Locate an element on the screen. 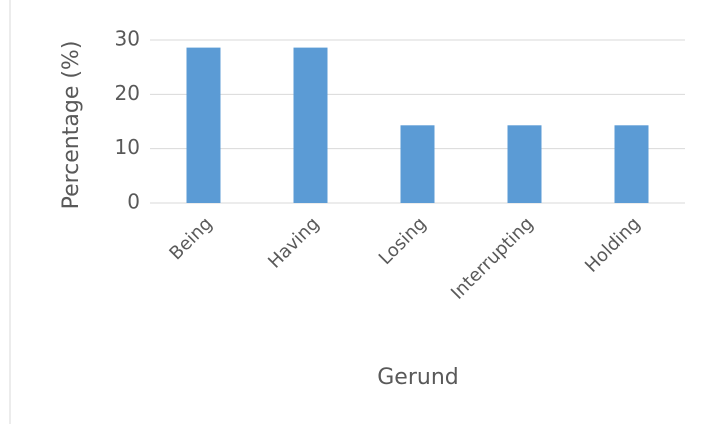 The width and height of the screenshot is (703, 424). y-axis-title: Percentage (%) is located at coordinates (71, 125).